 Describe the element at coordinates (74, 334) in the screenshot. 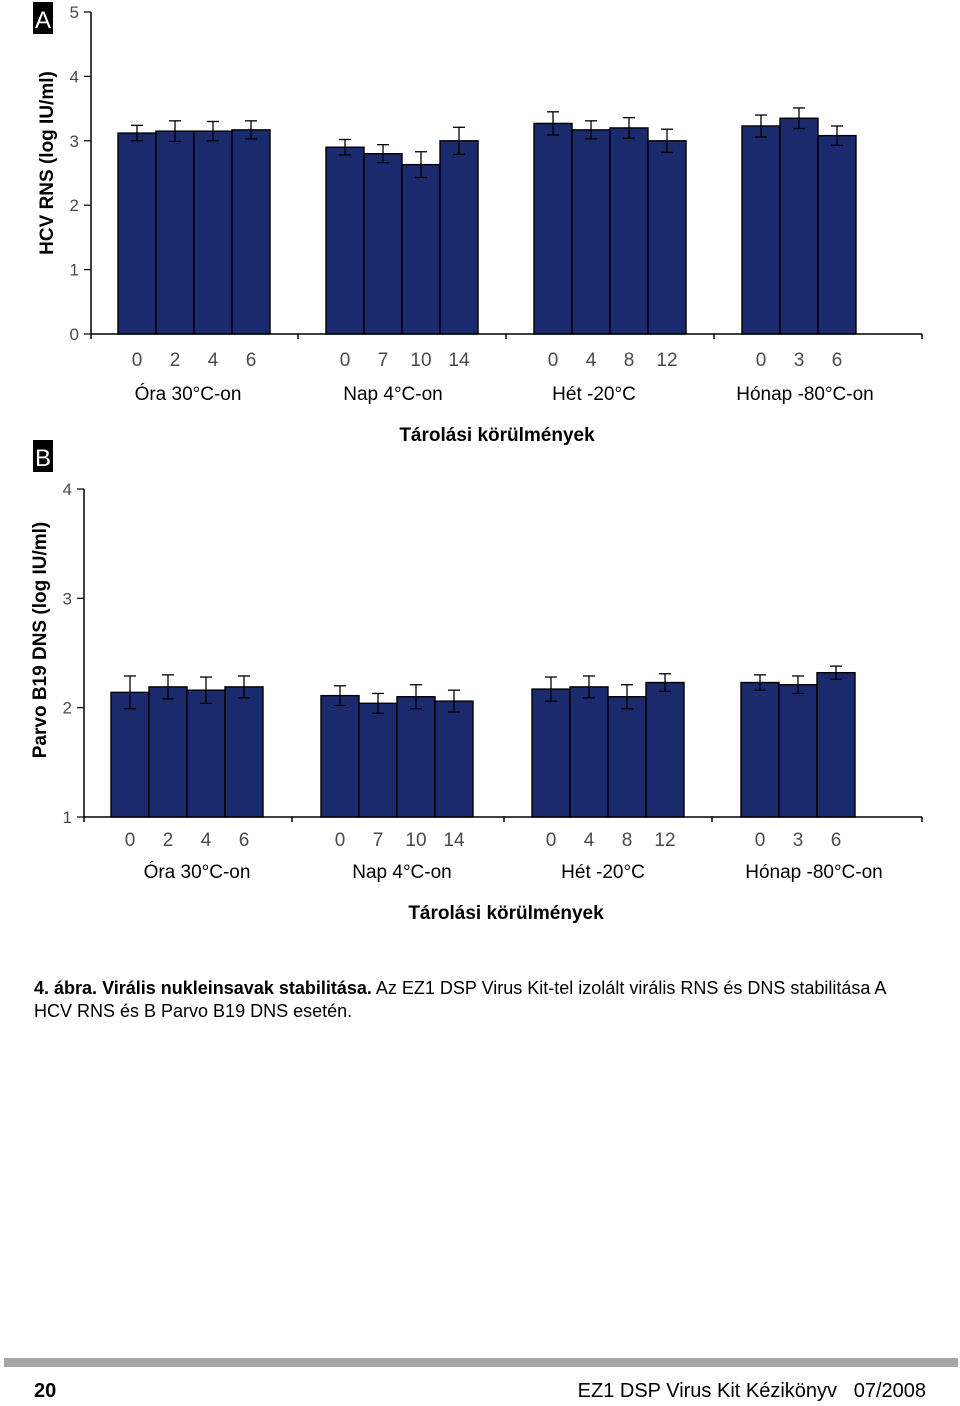

I see `y-tick-label: 0` at that location.